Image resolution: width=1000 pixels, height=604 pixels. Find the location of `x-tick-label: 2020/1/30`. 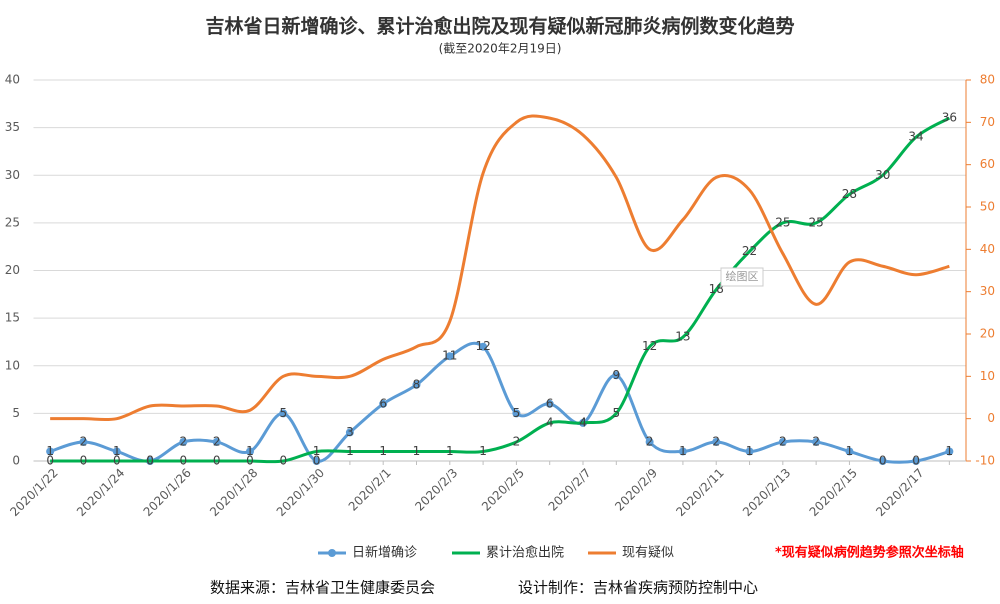

x-tick-label: 2020/1/30 is located at coordinates (300, 492).